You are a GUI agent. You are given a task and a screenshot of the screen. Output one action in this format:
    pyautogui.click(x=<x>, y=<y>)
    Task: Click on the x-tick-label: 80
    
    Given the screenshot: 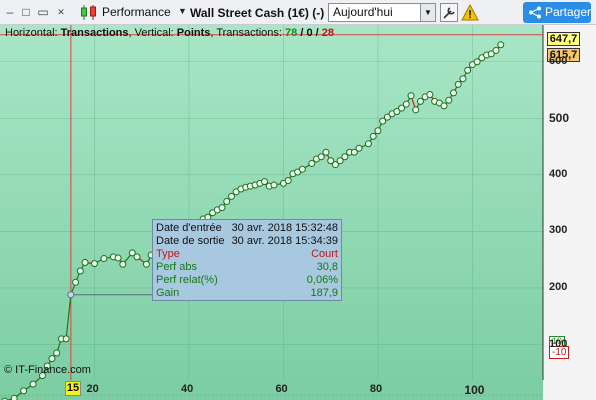 What is the action you would take?
    pyautogui.click(x=376, y=389)
    